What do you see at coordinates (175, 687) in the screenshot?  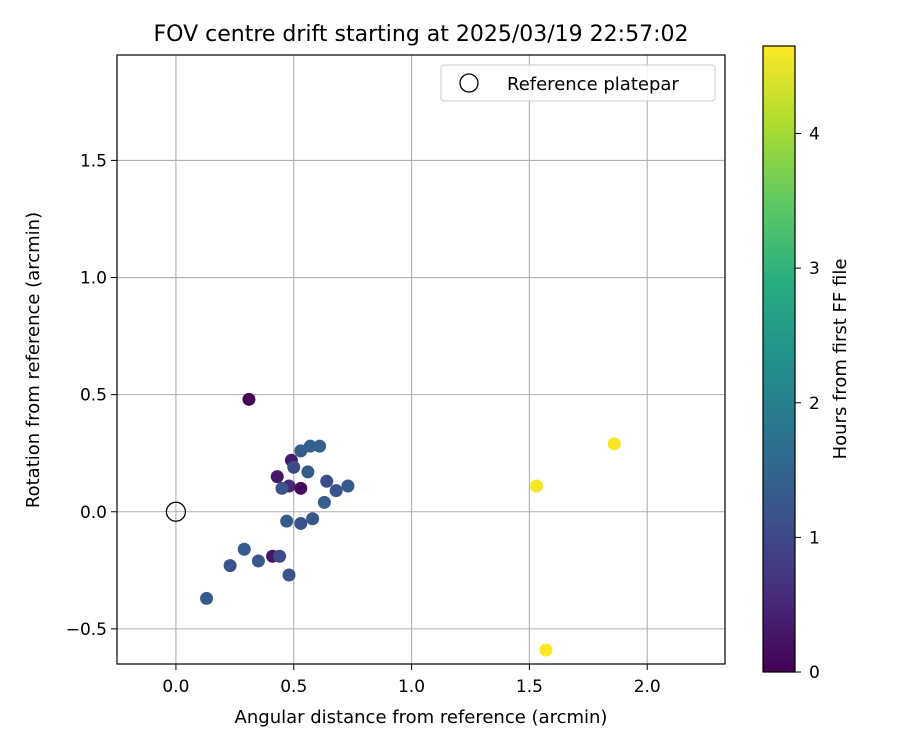 I see `x-tick-label: 0.0` at bounding box center [175, 687].